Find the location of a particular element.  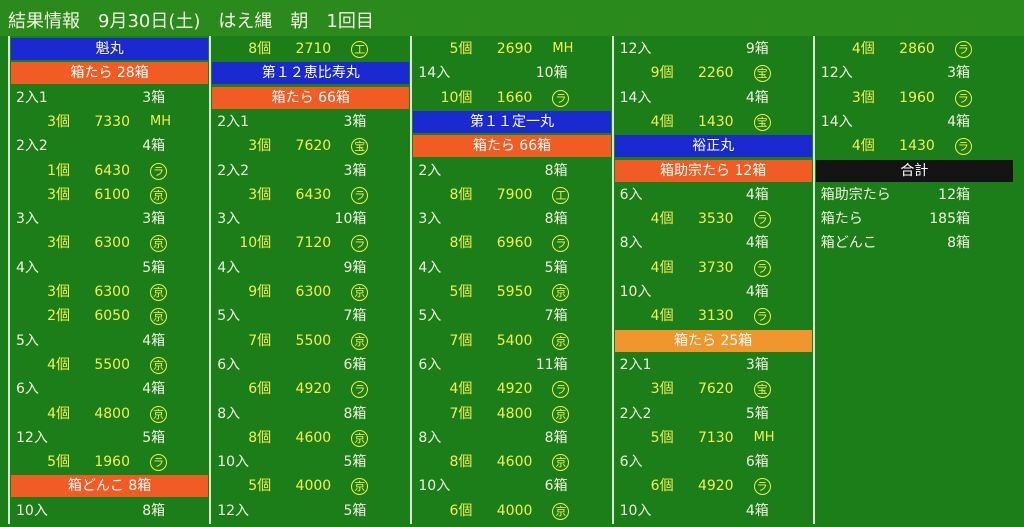

quantity: 1個 is located at coordinates (58, 170).